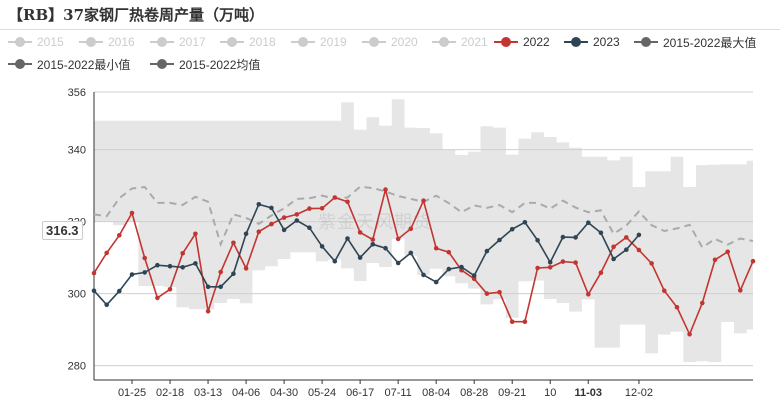  What do you see at coordinates (522, 42) in the screenshot?
I see `legend-item-2022: 2022` at bounding box center [522, 42].